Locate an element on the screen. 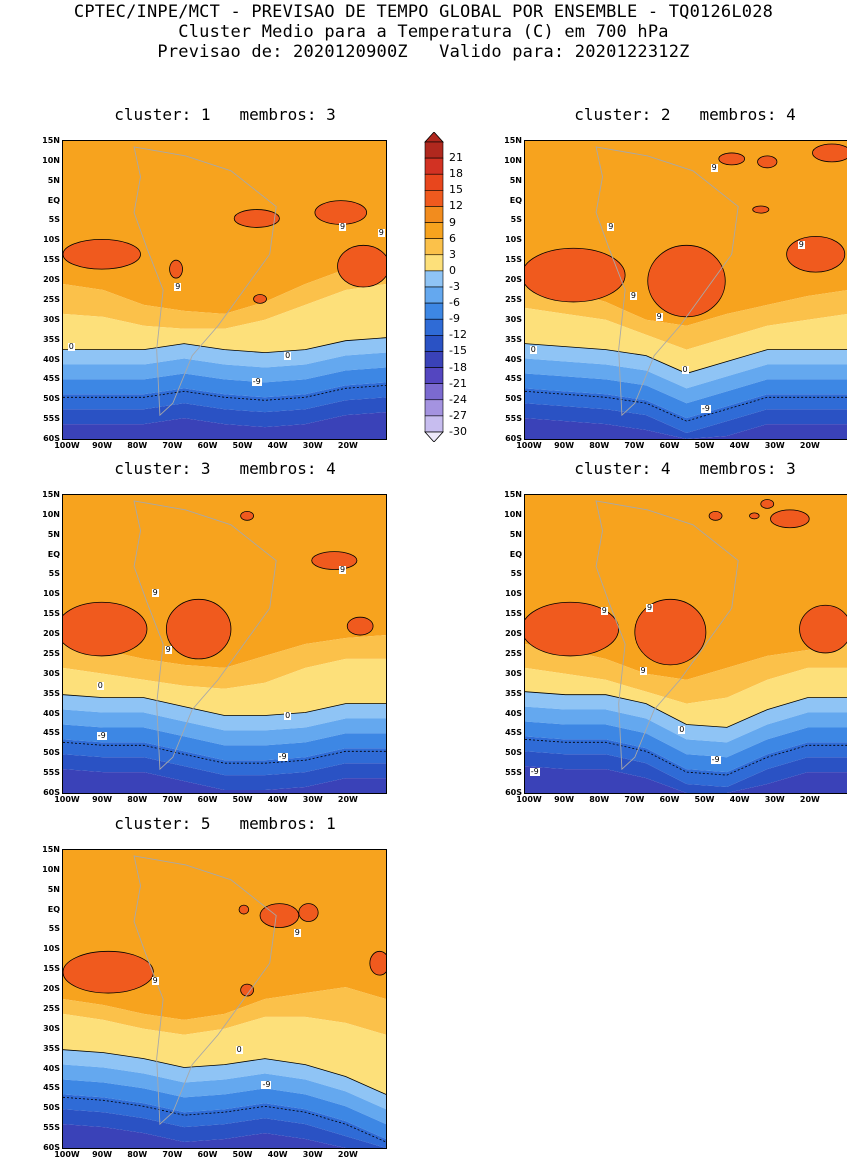 The image size is (847, 1159). colorbar-label: -30 is located at coordinates (458, 431).